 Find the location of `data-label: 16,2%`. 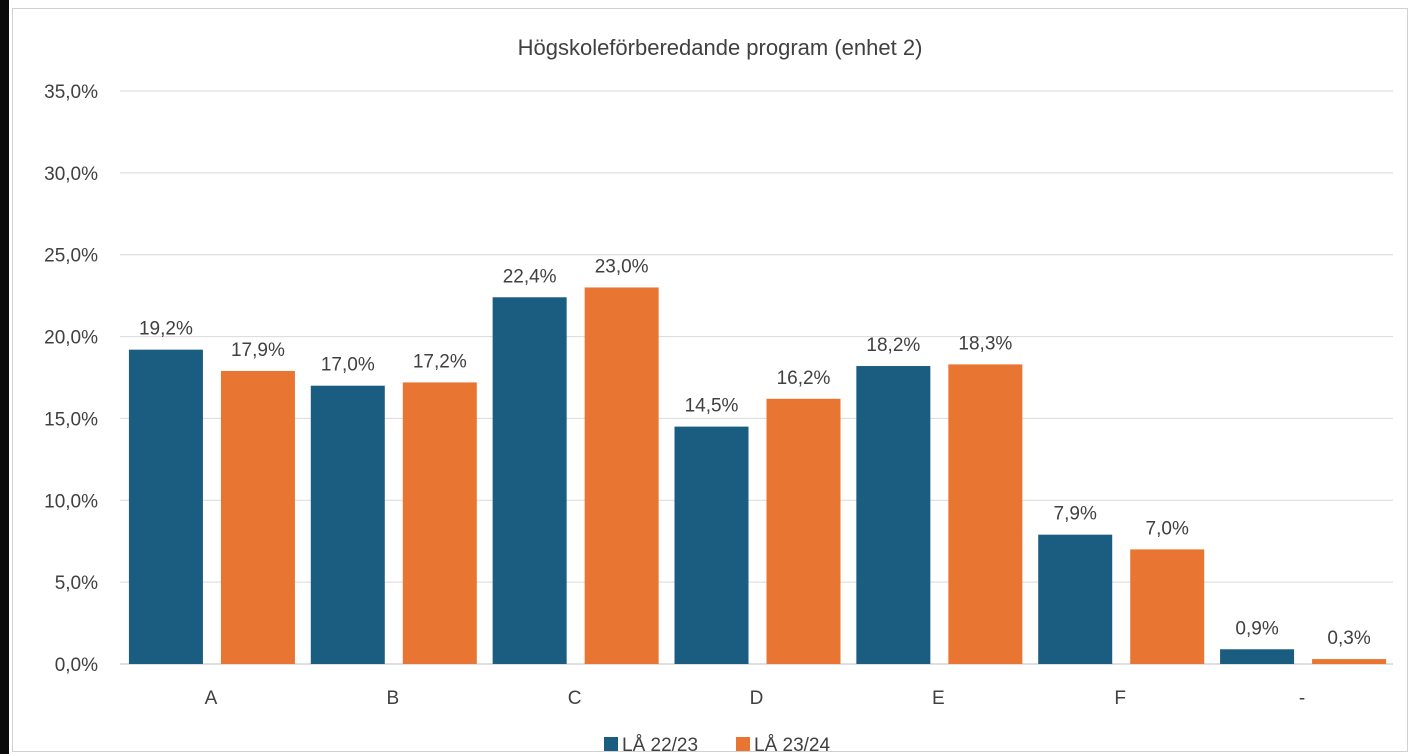

data-label: 16,2% is located at coordinates (804, 378).